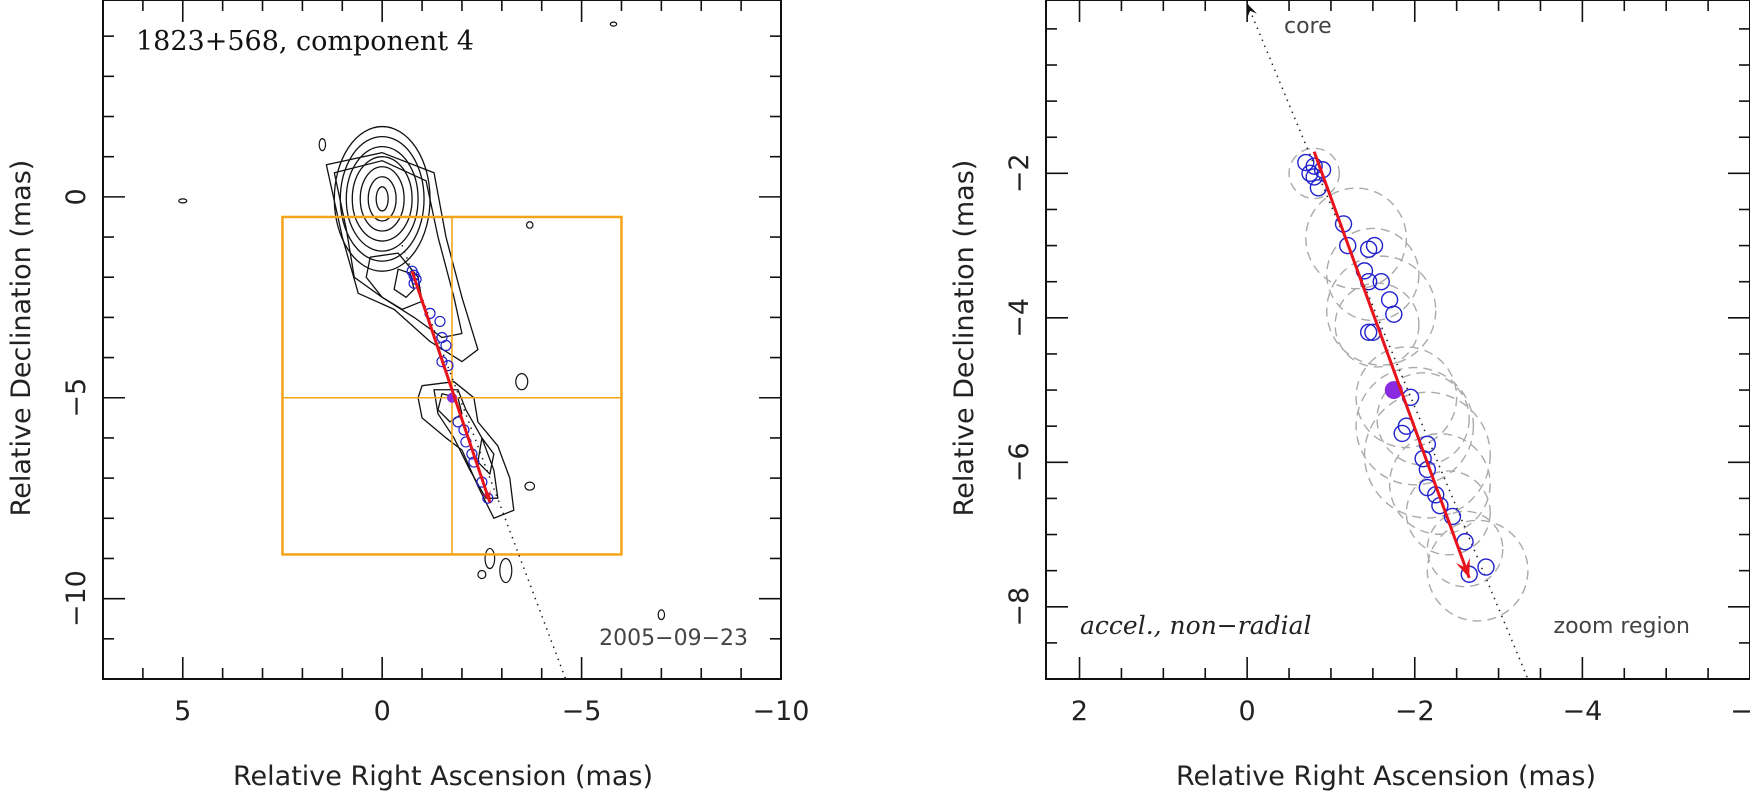  What do you see at coordinates (1386, 776) in the screenshot?
I see `right-x-axis-label: Relative Right Ascension (mas)` at bounding box center [1386, 776].